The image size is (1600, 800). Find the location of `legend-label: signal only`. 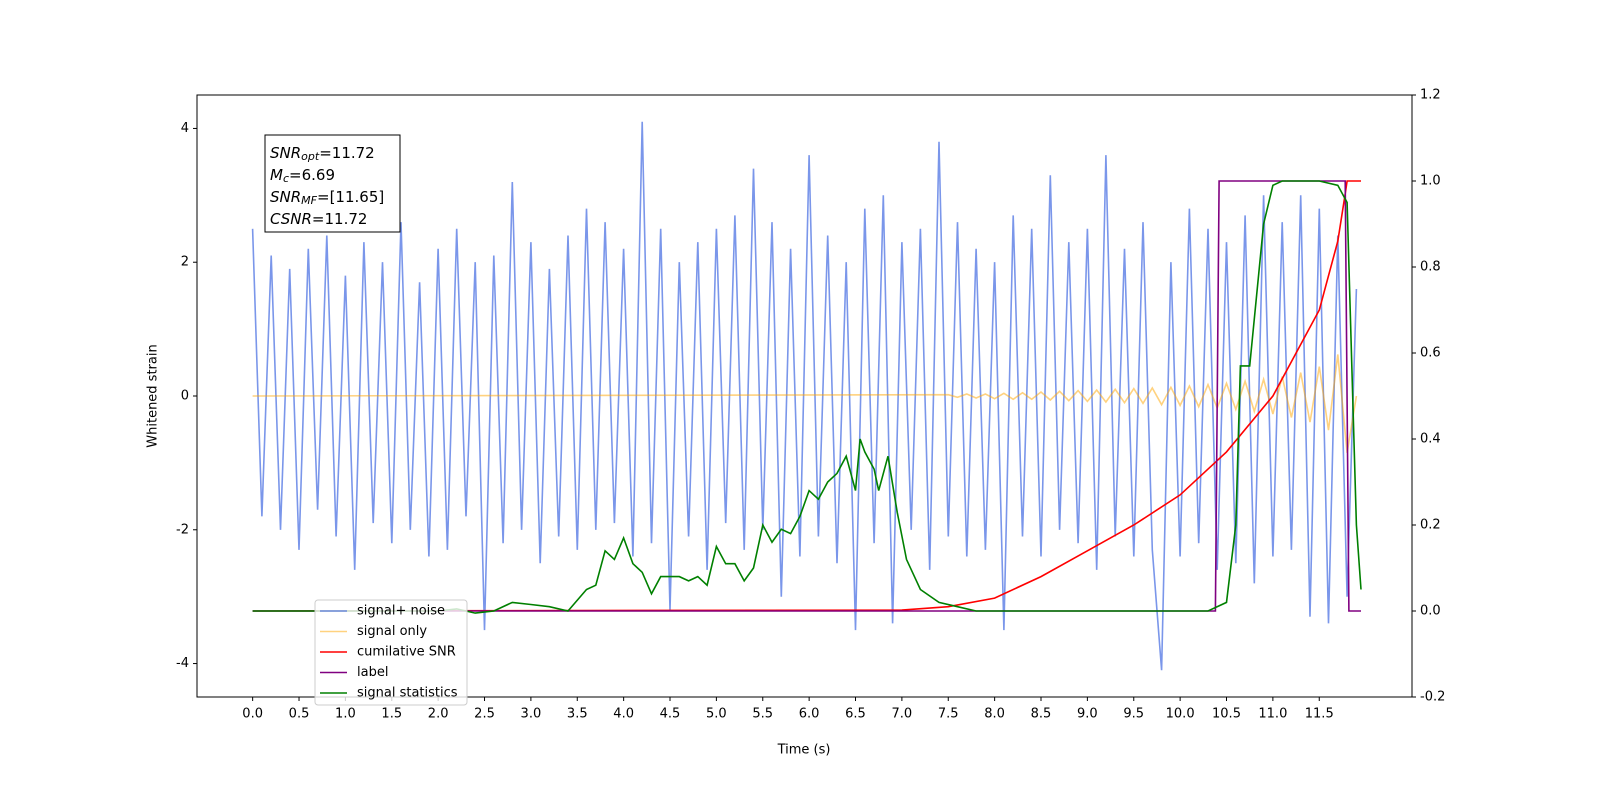

legend-label: signal only is located at coordinates (392, 631).